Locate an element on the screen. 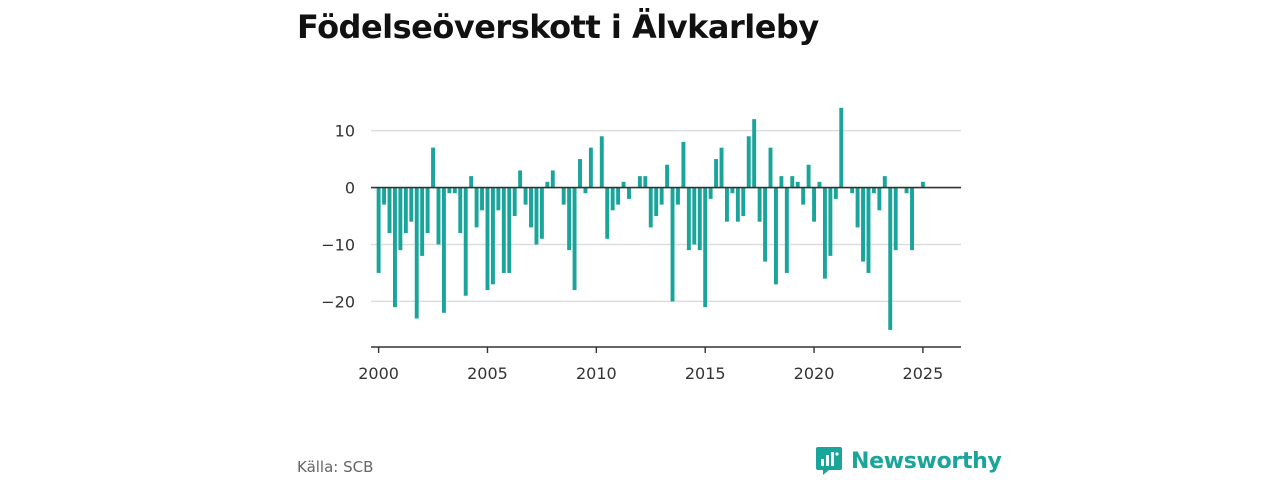 This screenshot has width=1280, height=480. chart-title: Födelseöverskott i Älvkarleby is located at coordinates (558, 27).